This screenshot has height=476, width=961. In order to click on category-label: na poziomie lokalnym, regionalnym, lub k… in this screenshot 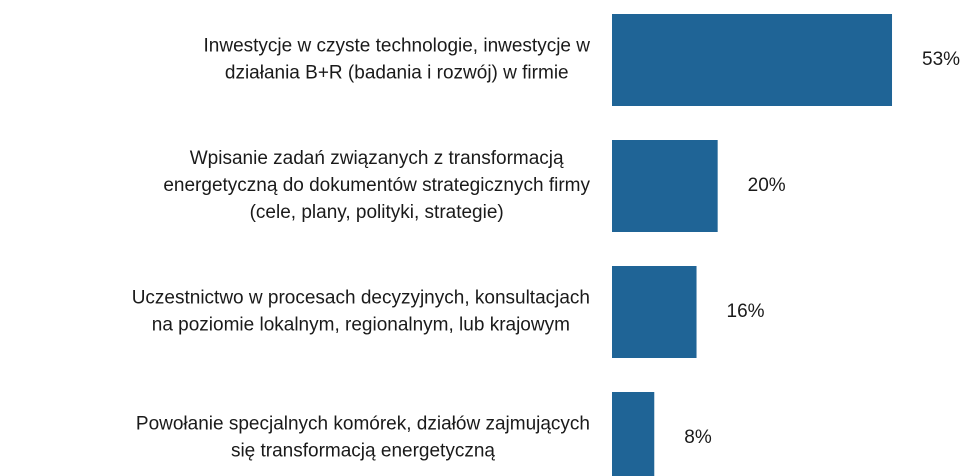, I will do `click(361, 325)`.